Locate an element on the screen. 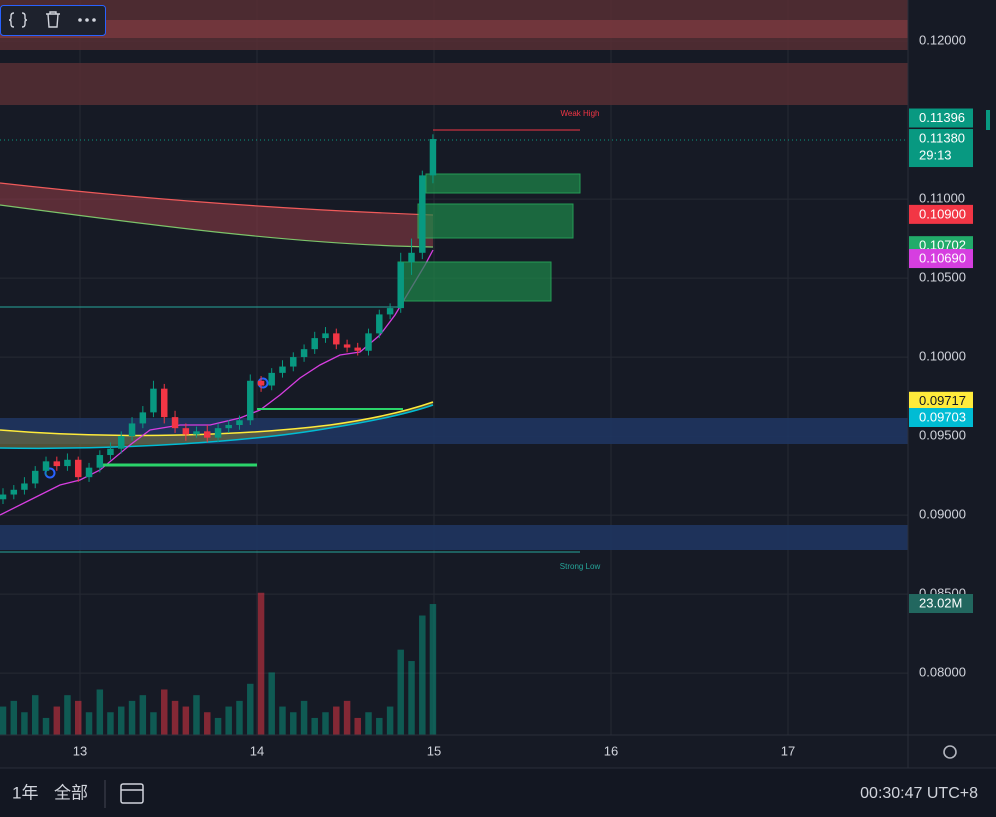 This screenshot has height=817, width=996. signal is located at coordinates (50, 473).